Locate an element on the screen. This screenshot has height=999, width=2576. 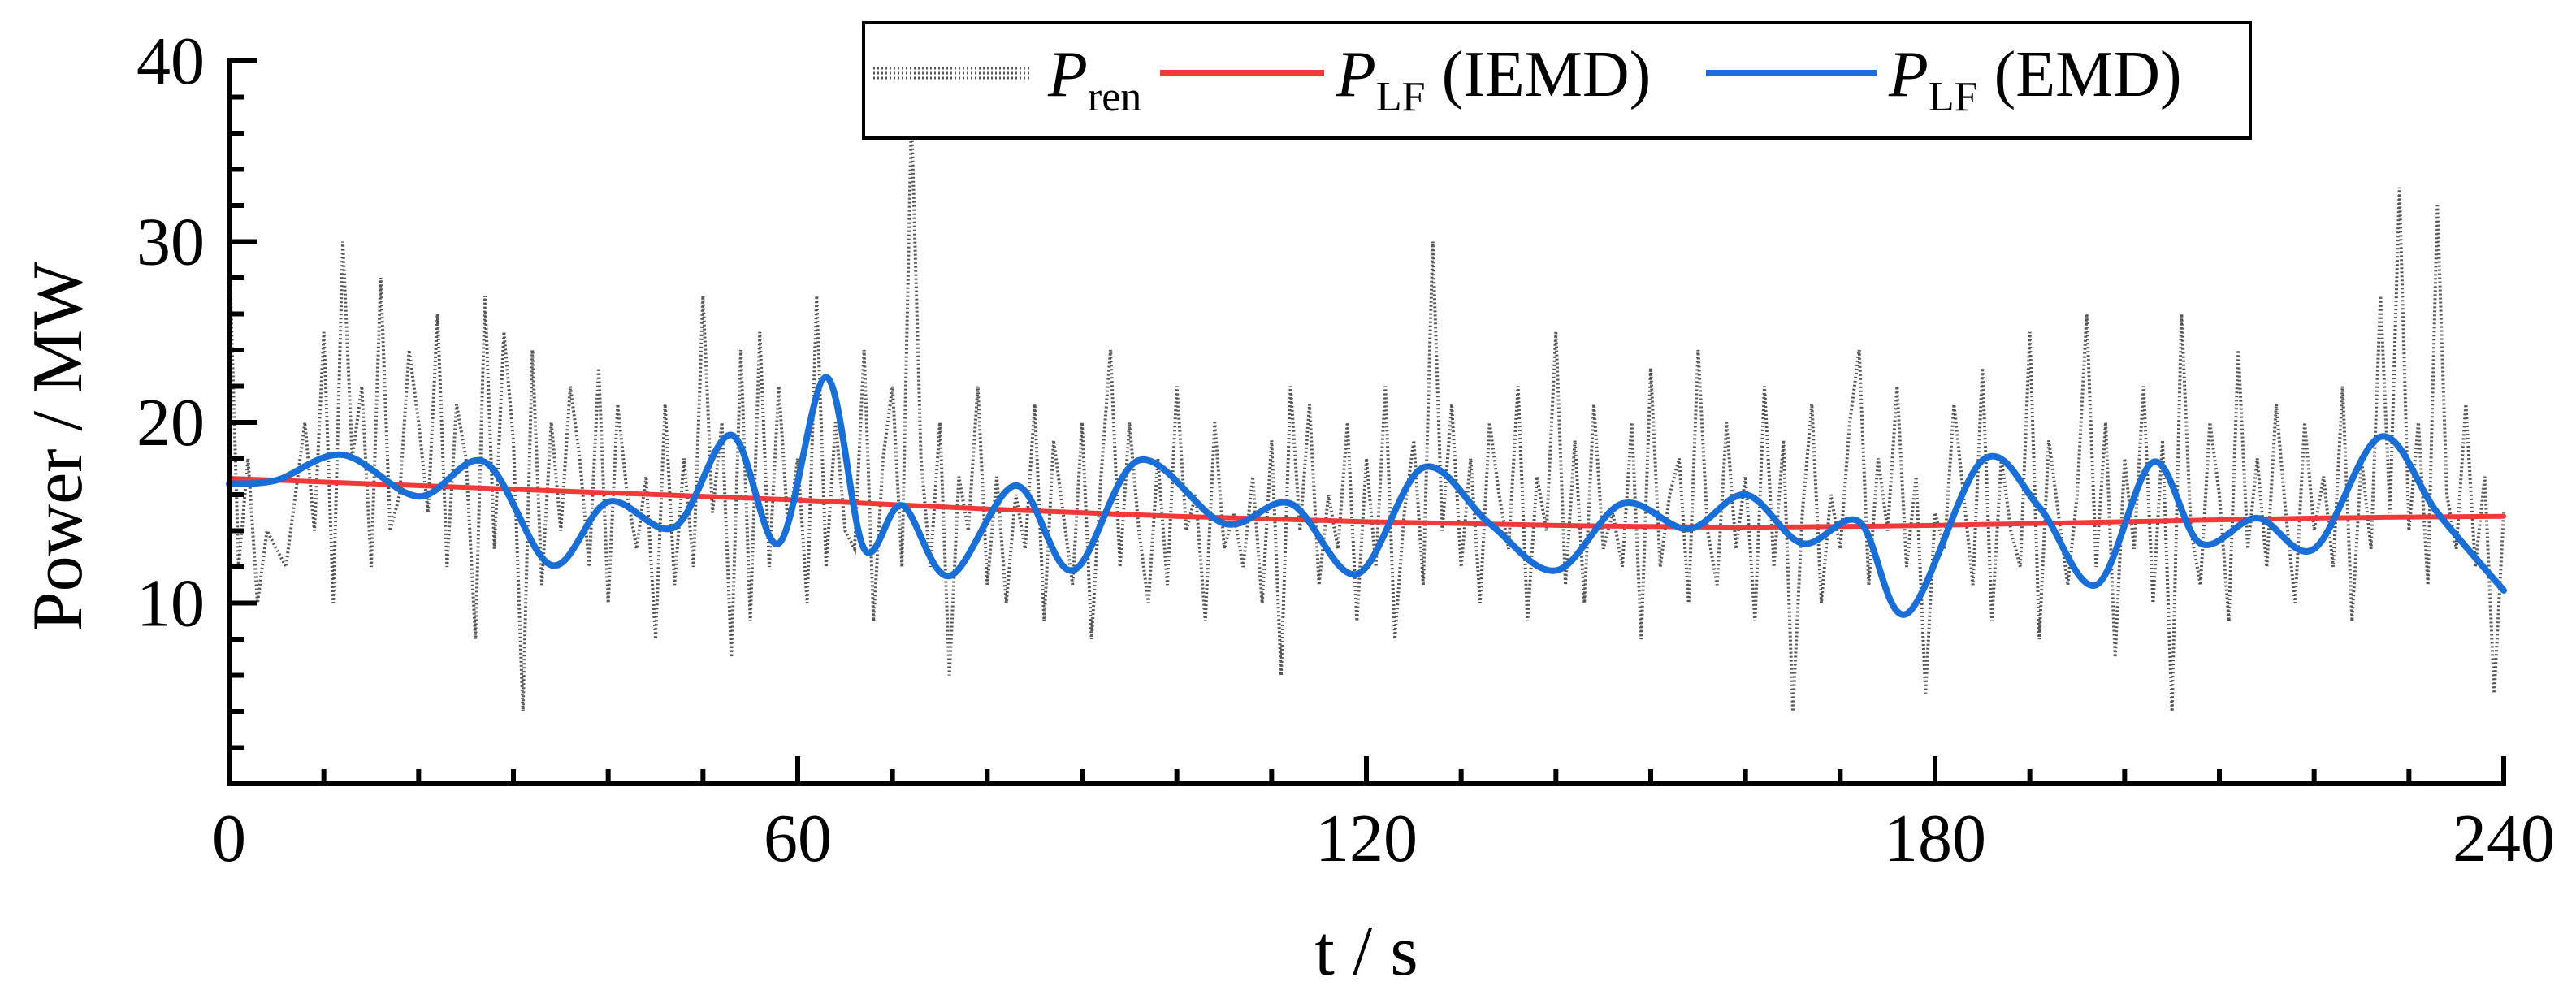
legend-item: PLF (IEMD) is located at coordinates (1405, 79).